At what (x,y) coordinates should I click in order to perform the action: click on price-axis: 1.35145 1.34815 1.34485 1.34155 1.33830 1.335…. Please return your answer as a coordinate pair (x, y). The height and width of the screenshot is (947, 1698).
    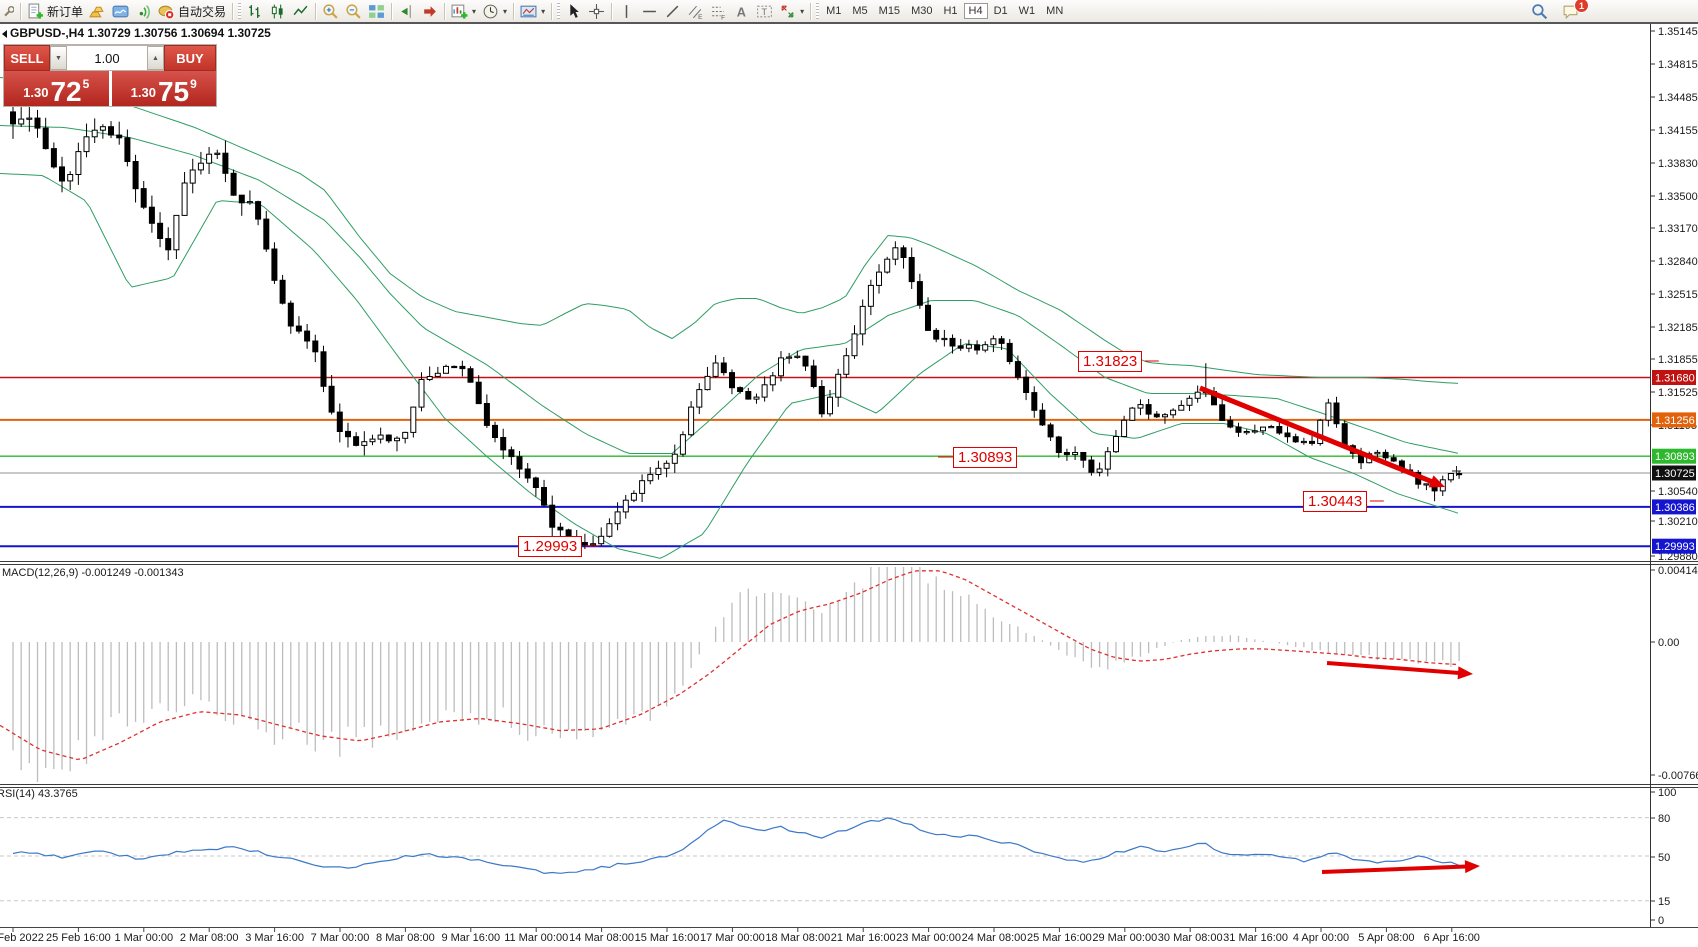
    Looking at the image, I should click on (1674, 475).